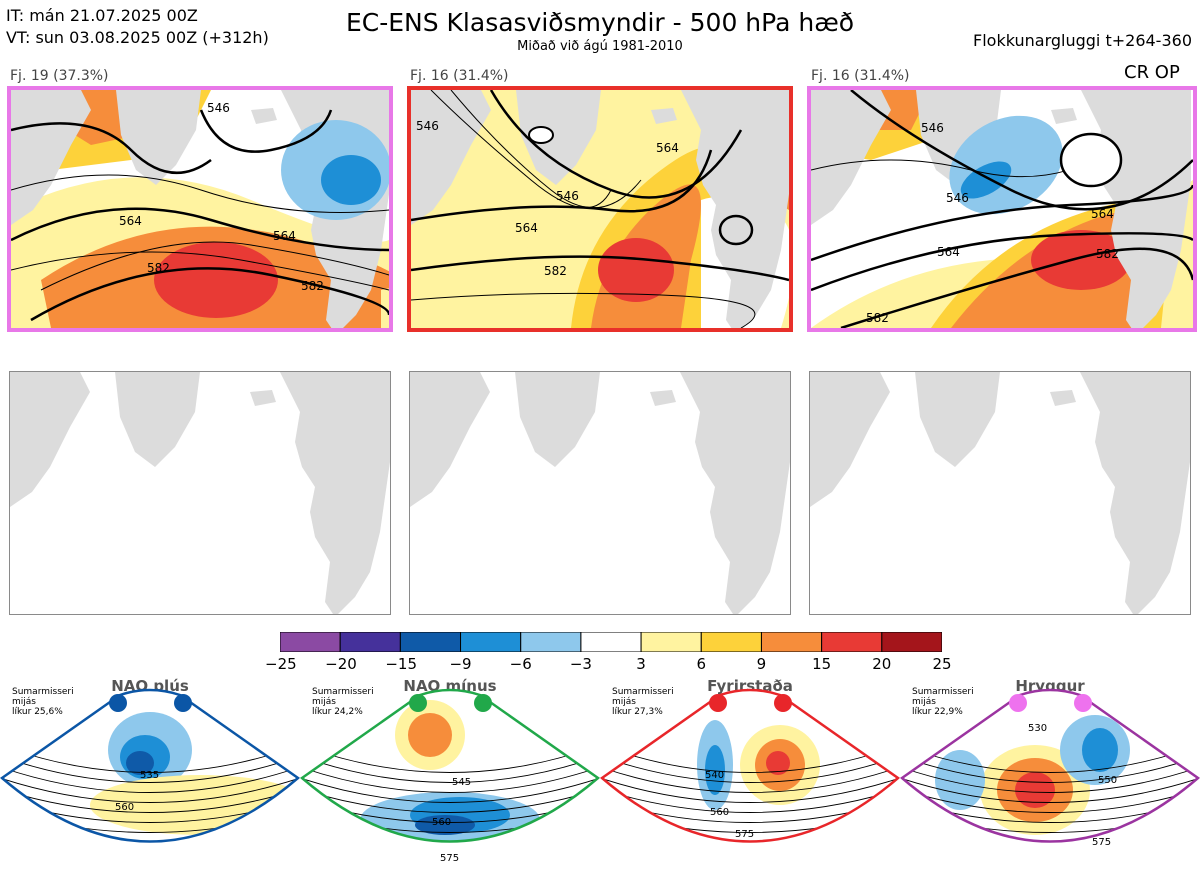  What do you see at coordinates (641, 664) in the screenshot?
I see `colorbar-tick-label: 3` at bounding box center [641, 664].